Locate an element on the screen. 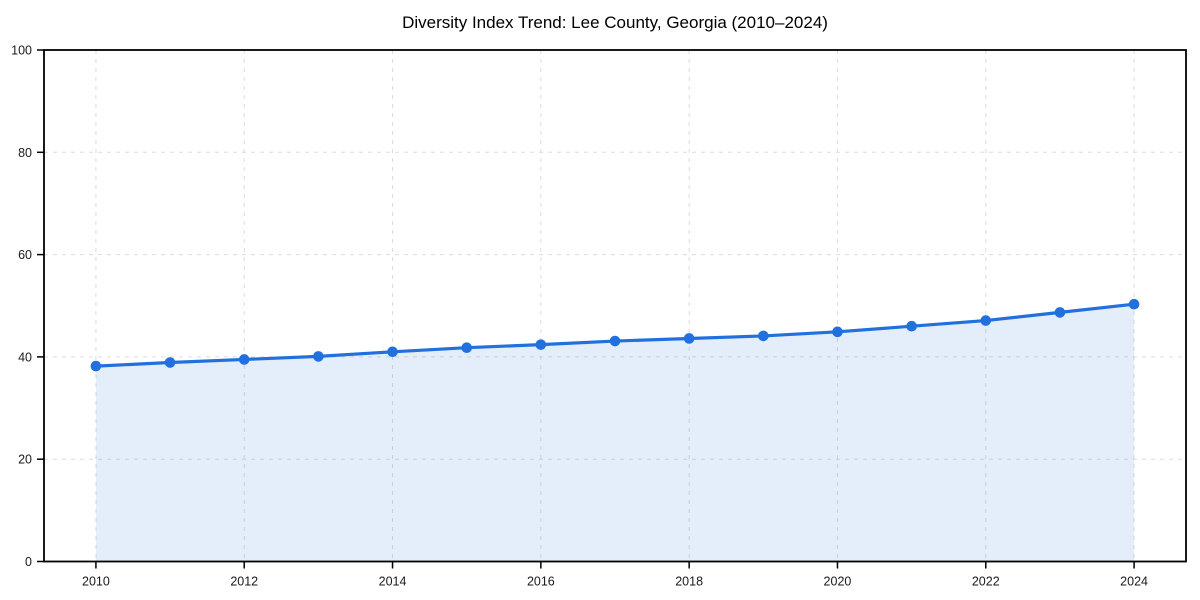  y-tick-labels: 0 20 40 60 80 100 is located at coordinates (21, 307).